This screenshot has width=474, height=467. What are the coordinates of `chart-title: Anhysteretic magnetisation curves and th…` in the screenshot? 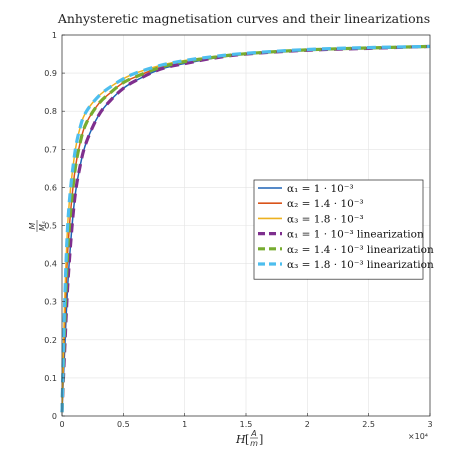 It's located at (243, 18).